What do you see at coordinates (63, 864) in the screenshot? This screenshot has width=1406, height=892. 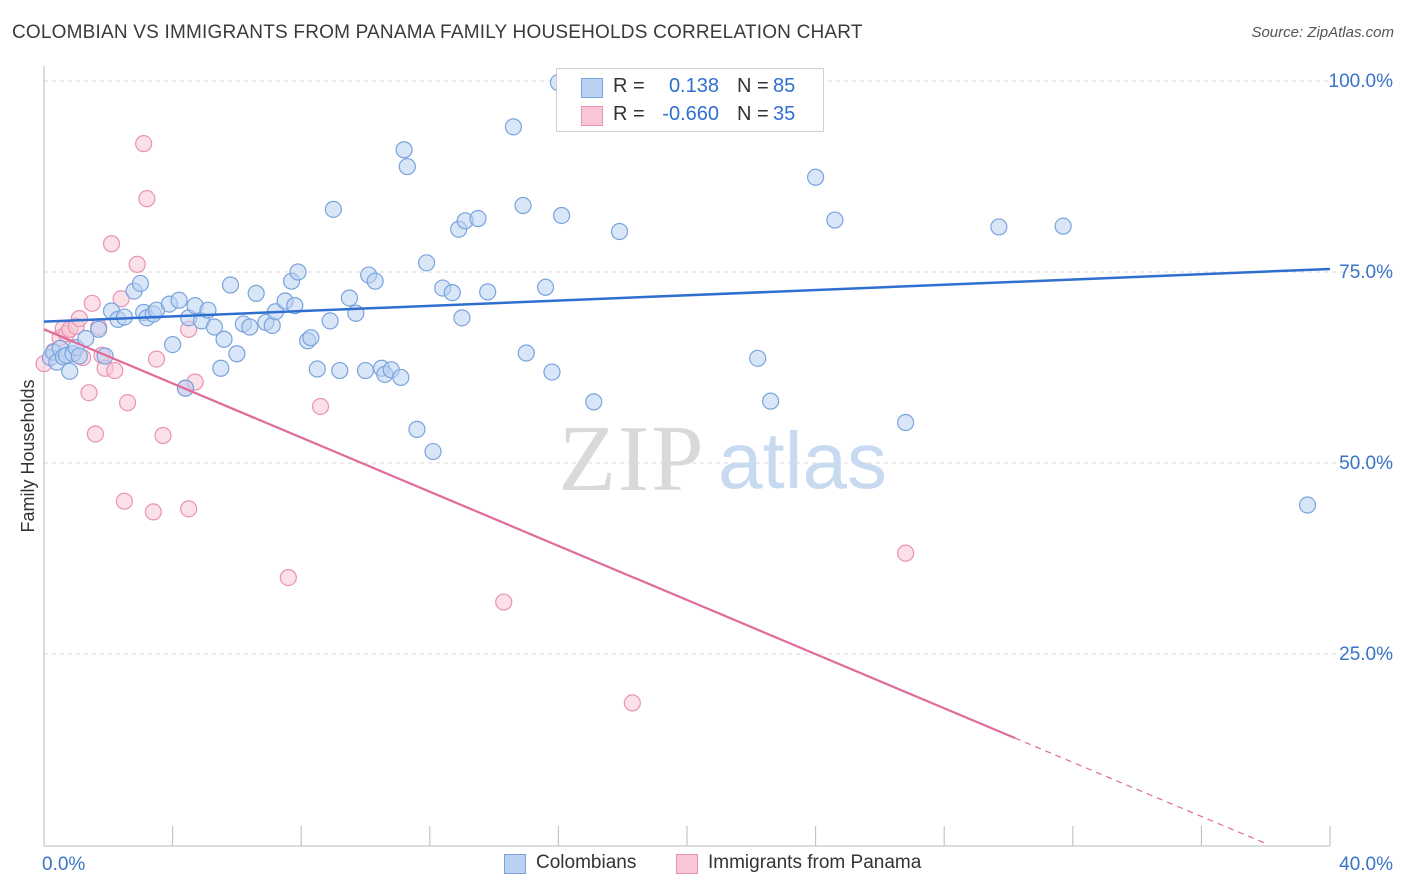 I see `x-tick-label: 0.0%` at bounding box center [63, 864].